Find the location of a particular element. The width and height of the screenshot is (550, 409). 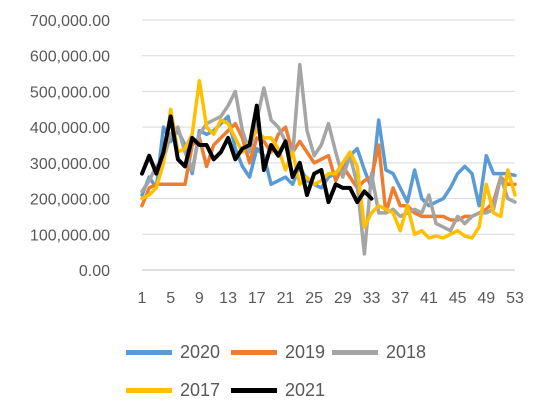

legend-label: 2017 is located at coordinates (200, 390).